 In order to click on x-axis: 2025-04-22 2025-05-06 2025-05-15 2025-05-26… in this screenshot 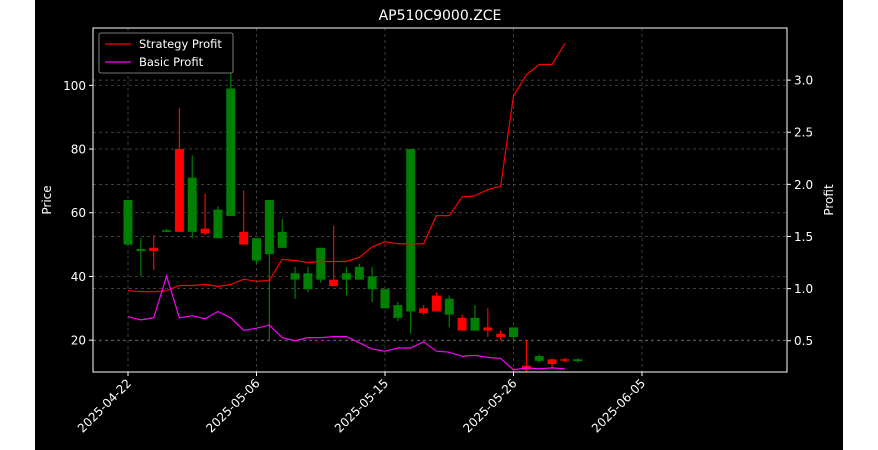, I will do `click(361, 403)`.